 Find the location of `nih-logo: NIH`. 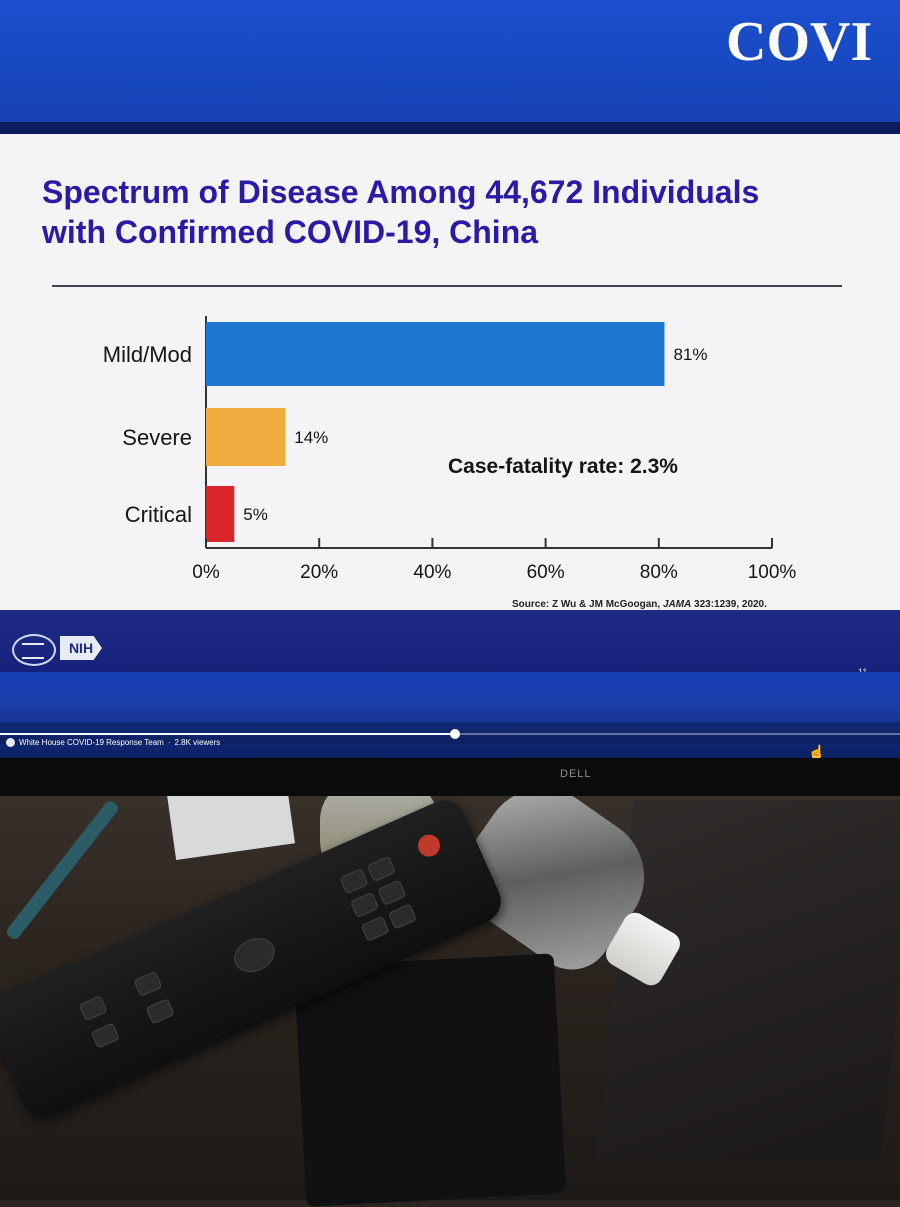

nih-logo: NIH is located at coordinates (81, 648).